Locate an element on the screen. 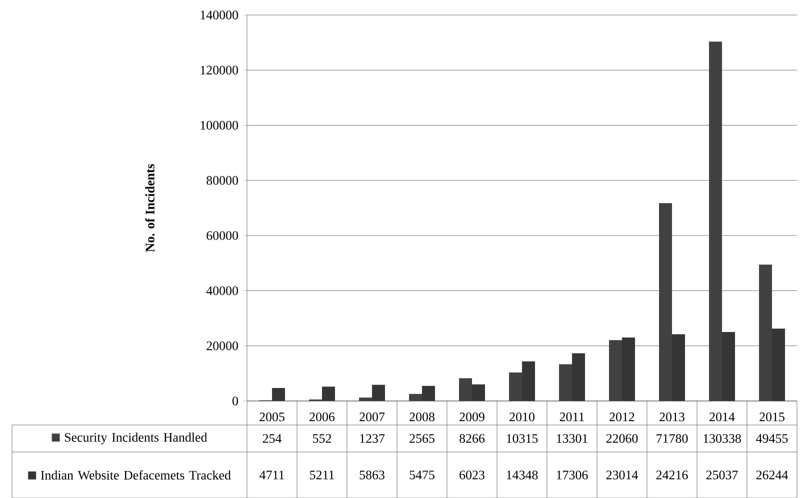 The height and width of the screenshot is (498, 800). x-tick-label: 2015 is located at coordinates (772, 417).